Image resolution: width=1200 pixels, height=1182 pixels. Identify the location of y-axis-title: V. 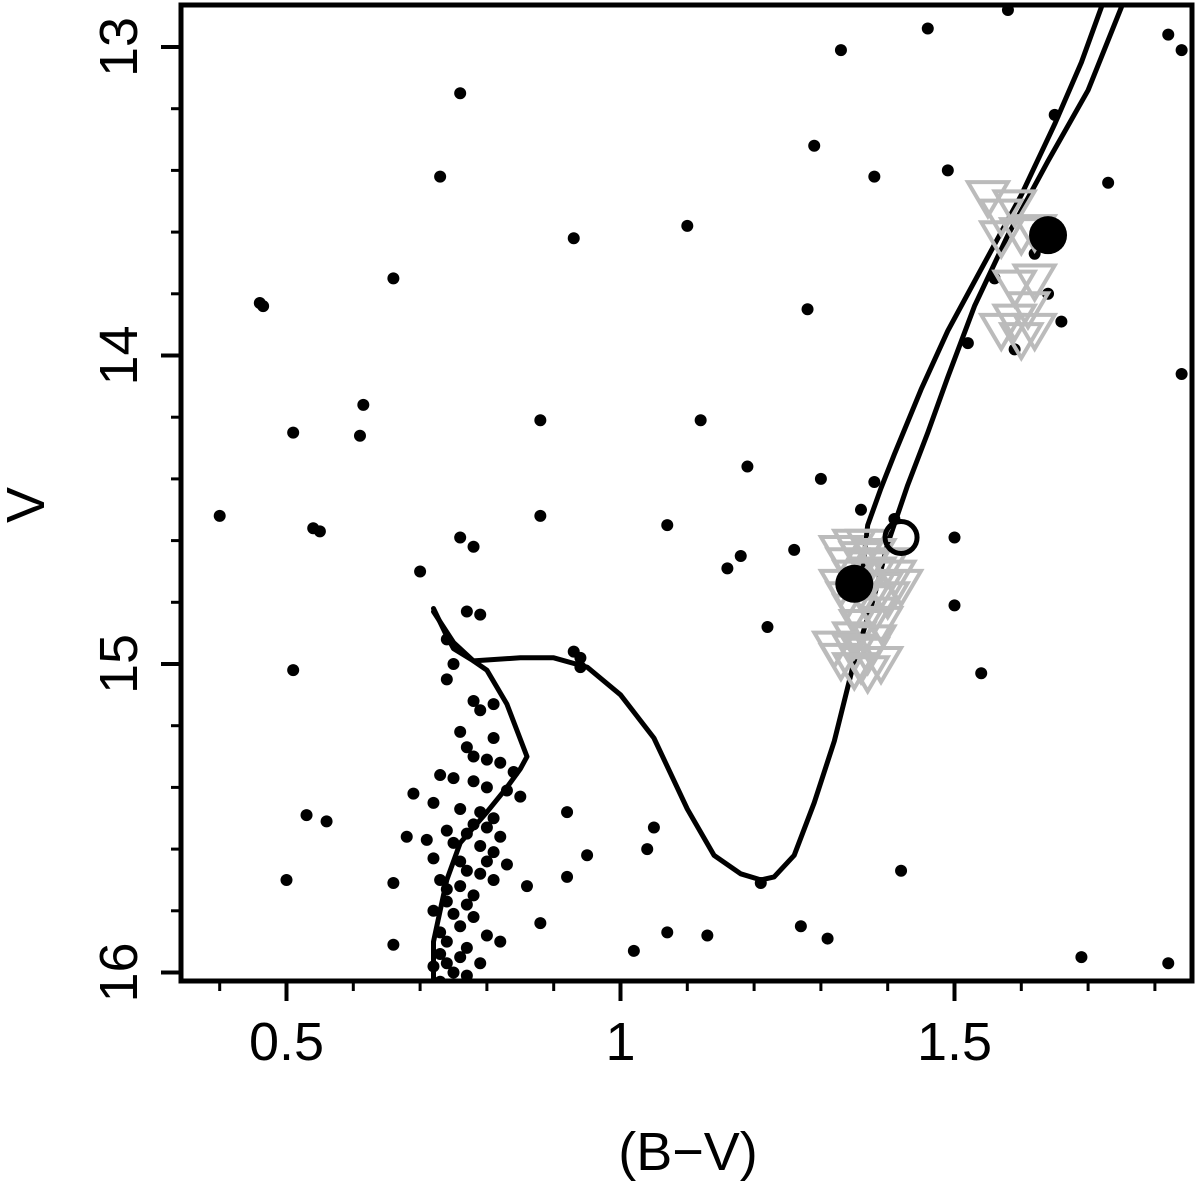
(28, 505).